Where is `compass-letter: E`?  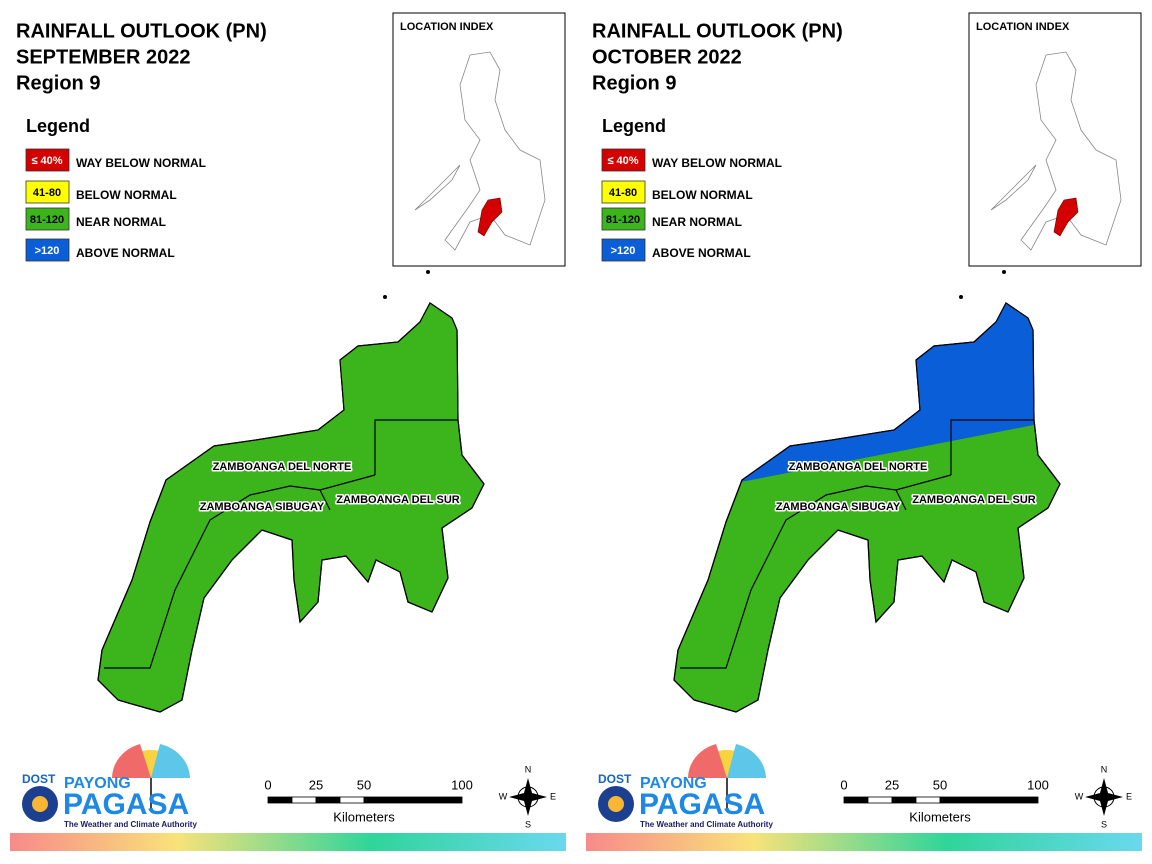
compass-letter: E is located at coordinates (1129, 796).